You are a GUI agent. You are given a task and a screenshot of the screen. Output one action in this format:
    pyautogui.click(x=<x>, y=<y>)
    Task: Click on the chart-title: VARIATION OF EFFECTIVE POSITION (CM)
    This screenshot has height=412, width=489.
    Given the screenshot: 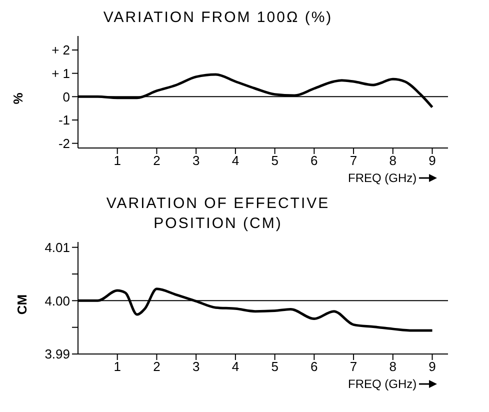 What is the action you would take?
    pyautogui.click(x=218, y=214)
    